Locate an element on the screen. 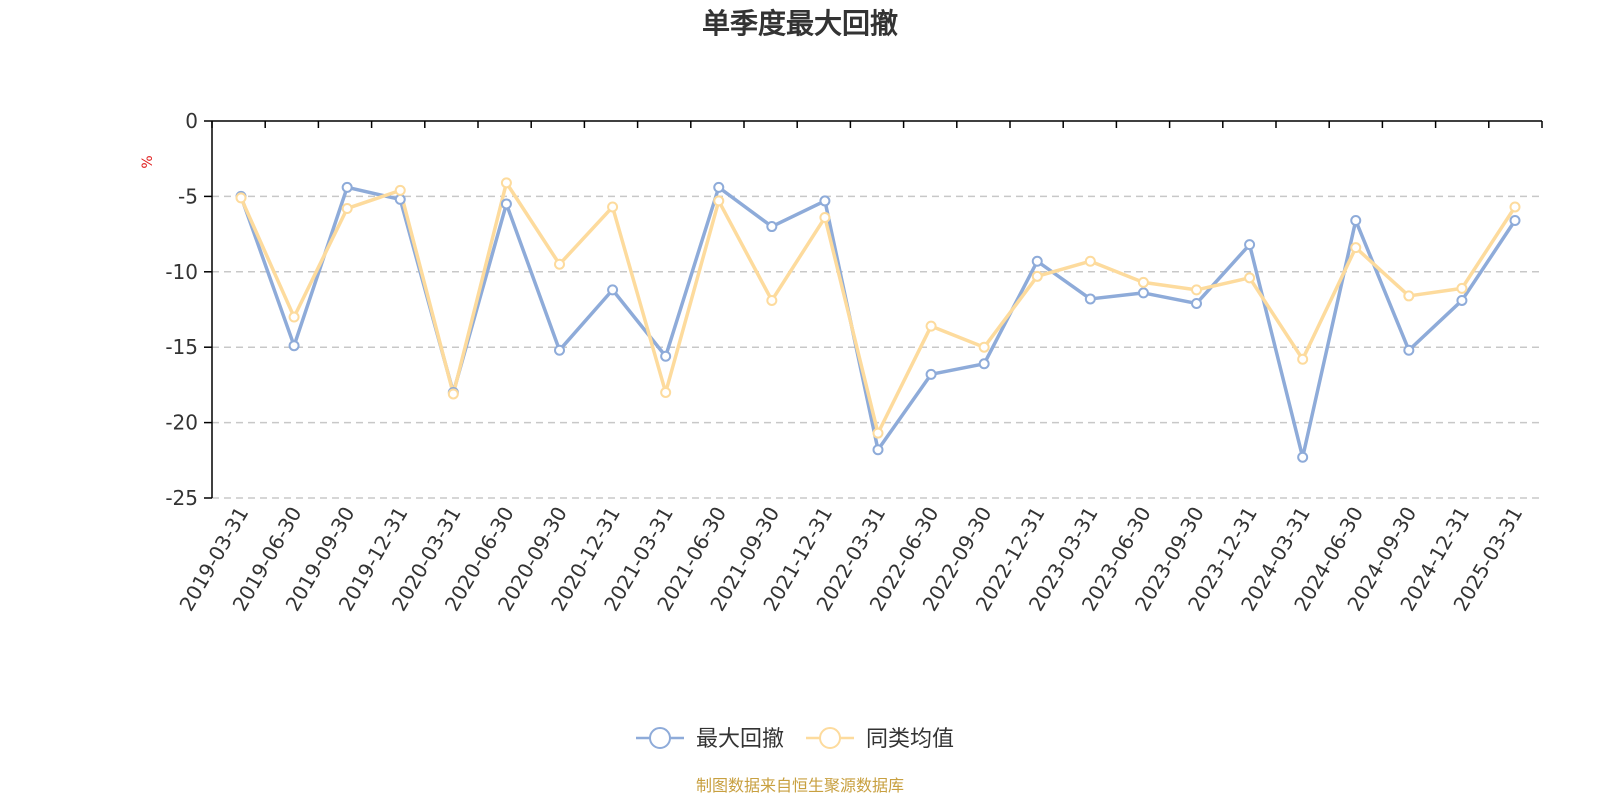  legend: 最大回撤 同类均值 is located at coordinates (795, 739).